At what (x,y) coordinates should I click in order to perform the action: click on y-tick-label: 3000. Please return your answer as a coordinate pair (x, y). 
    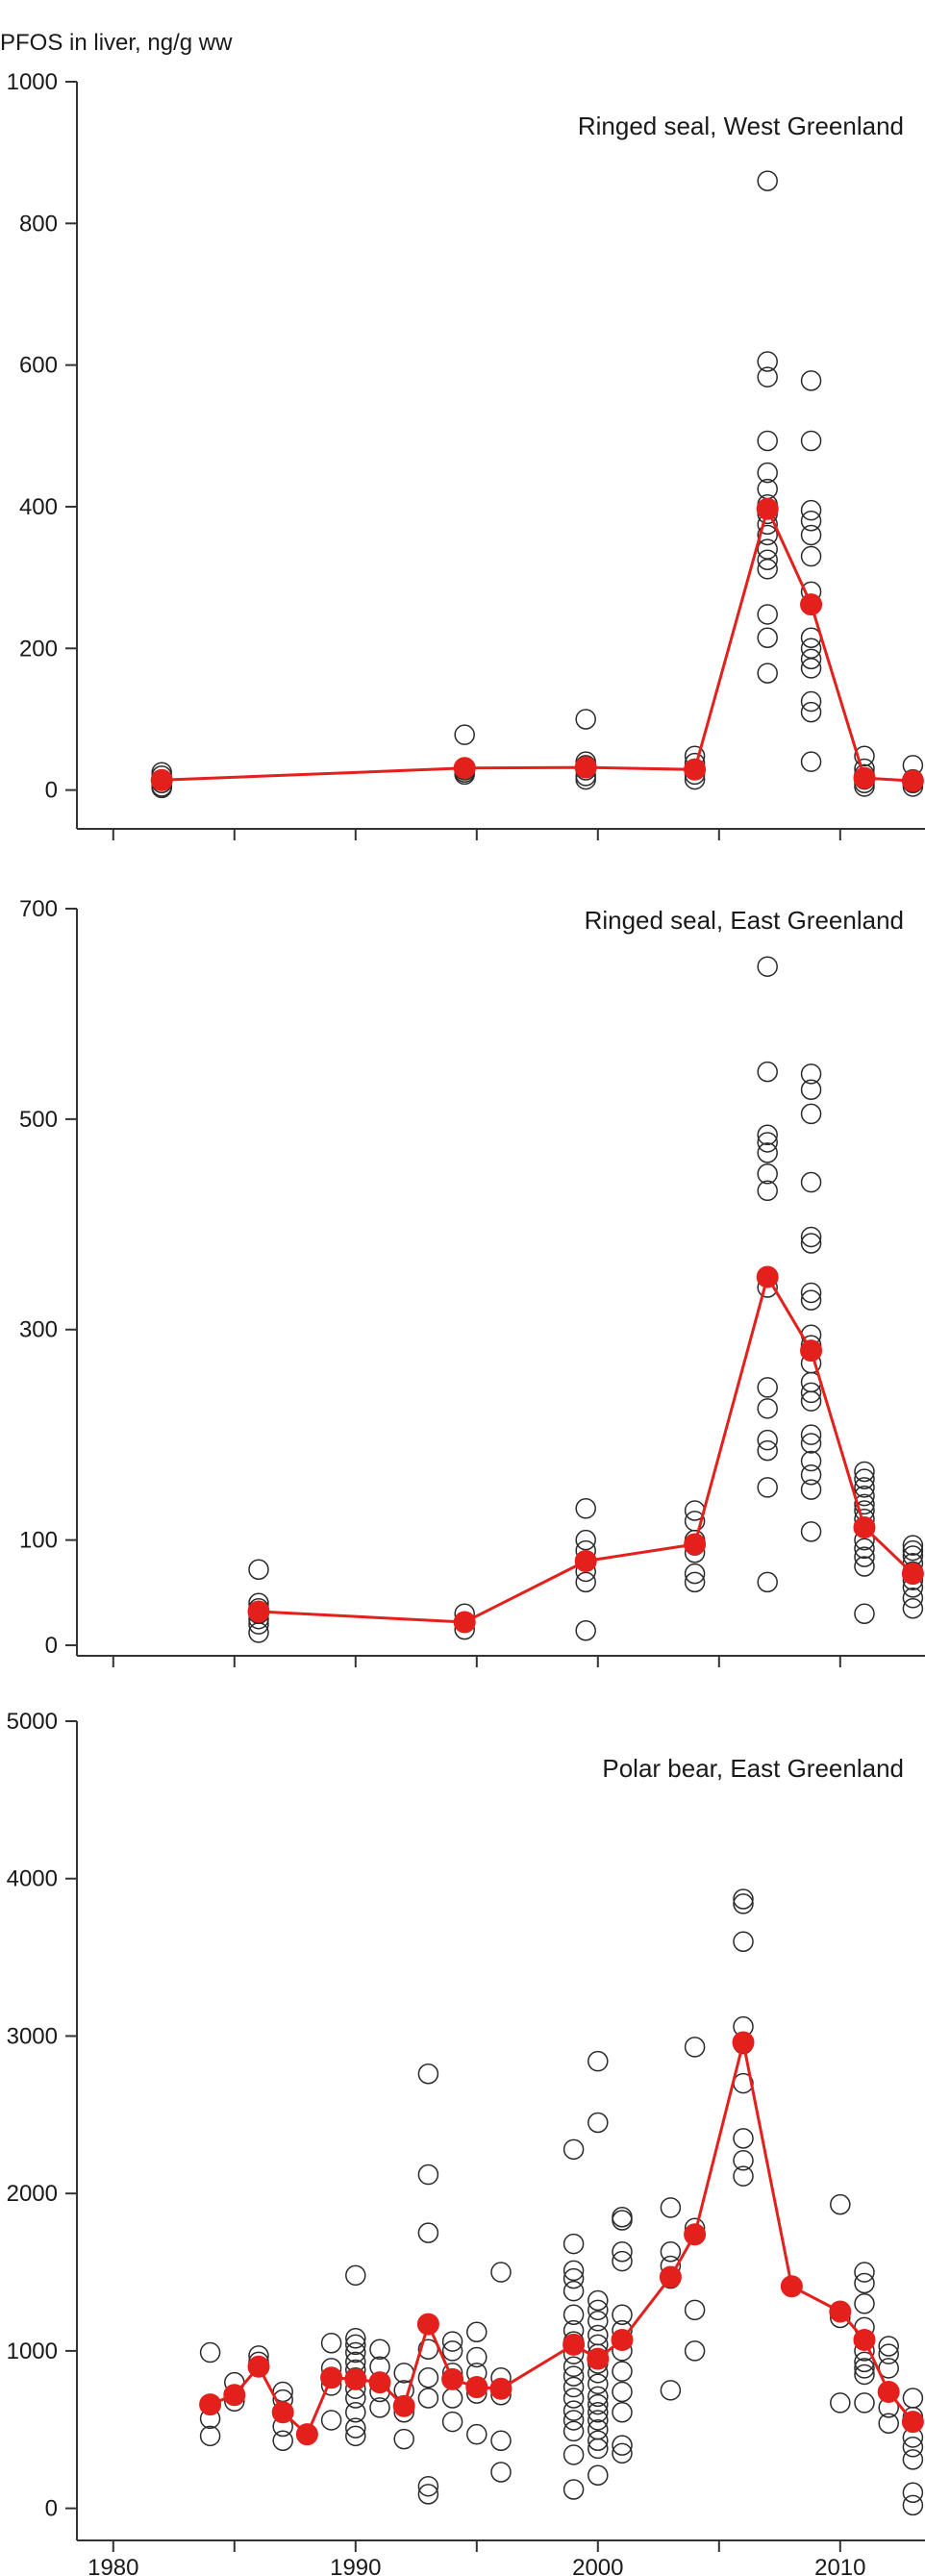
    Looking at the image, I should click on (33, 2036).